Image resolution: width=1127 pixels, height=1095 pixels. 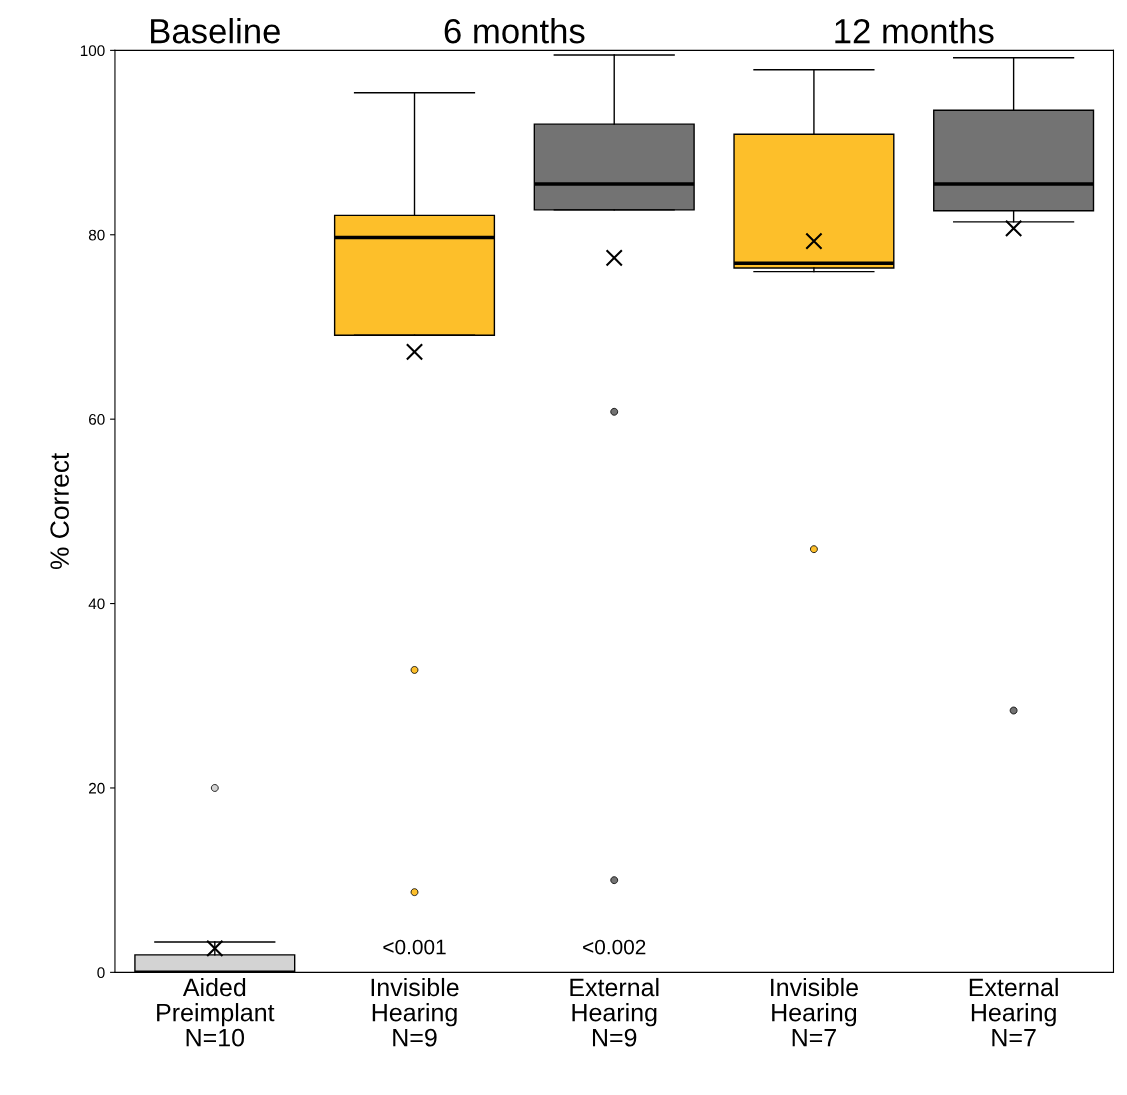 I want to click on x-tick-label: Invisible Hearing N=9, so click(x=415, y=1012).